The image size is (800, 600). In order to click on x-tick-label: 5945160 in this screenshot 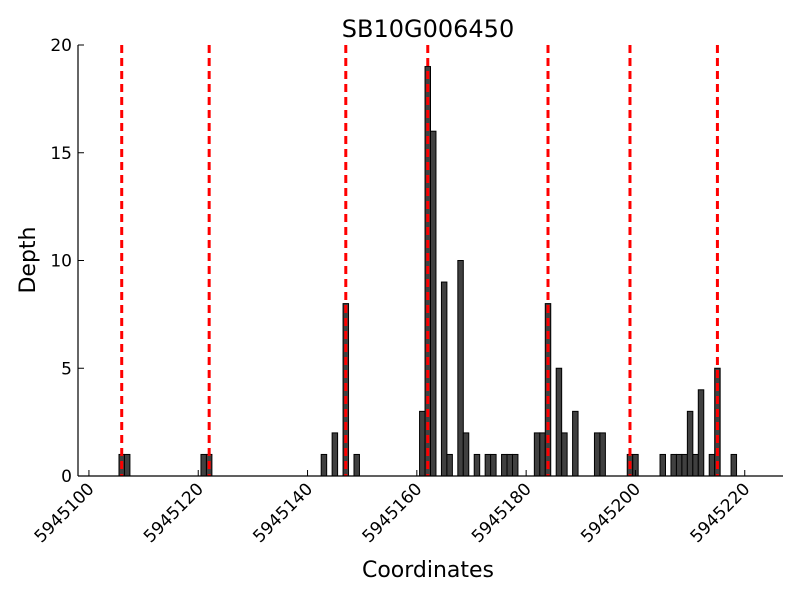, I will do `click(393, 513)`.